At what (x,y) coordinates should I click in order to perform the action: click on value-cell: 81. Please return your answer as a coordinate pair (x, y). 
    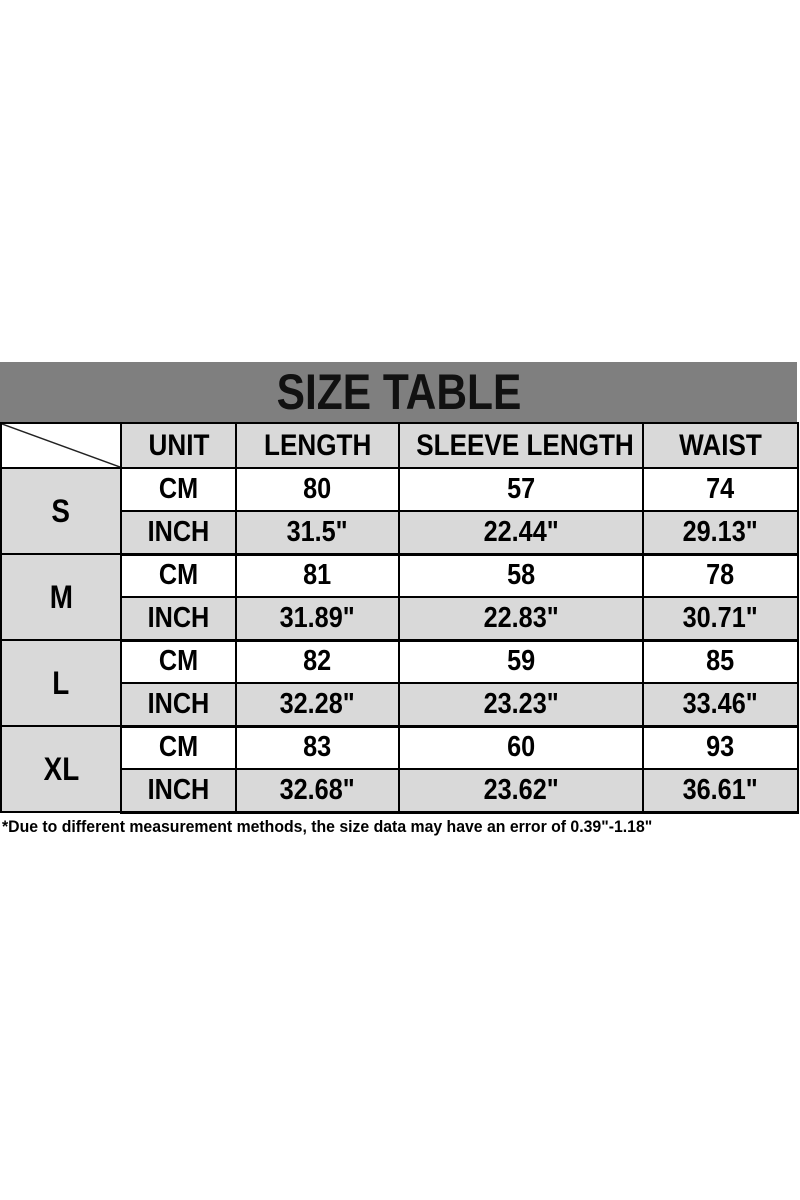
    Looking at the image, I should click on (317, 575).